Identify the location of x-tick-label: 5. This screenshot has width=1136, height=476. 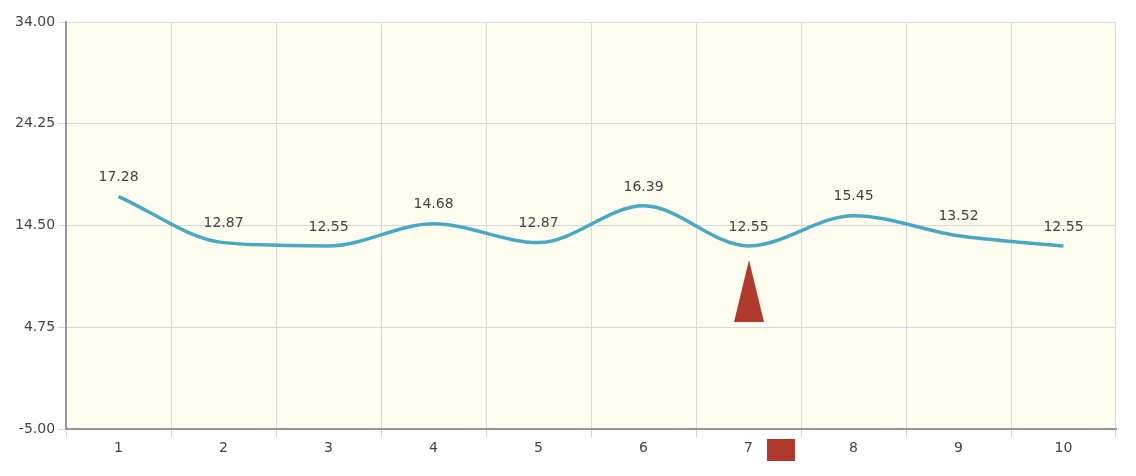
(538, 447).